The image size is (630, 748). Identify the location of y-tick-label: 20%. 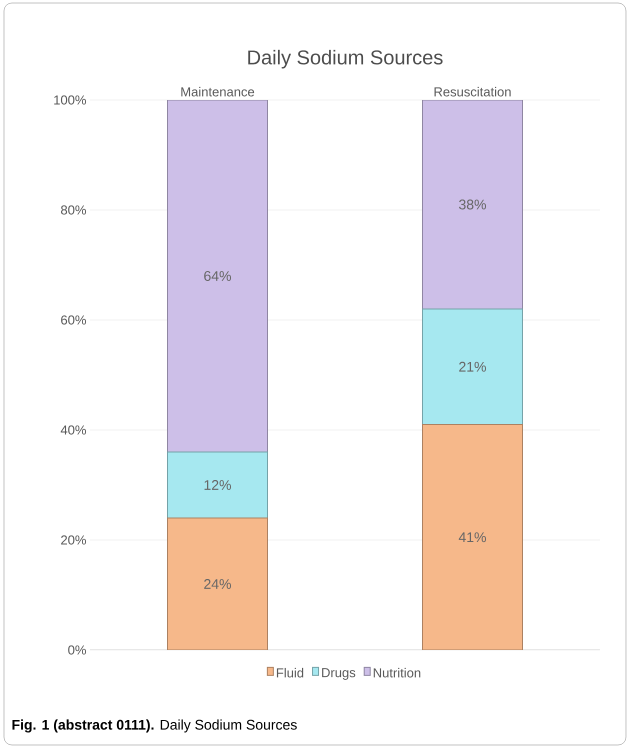
(73, 540).